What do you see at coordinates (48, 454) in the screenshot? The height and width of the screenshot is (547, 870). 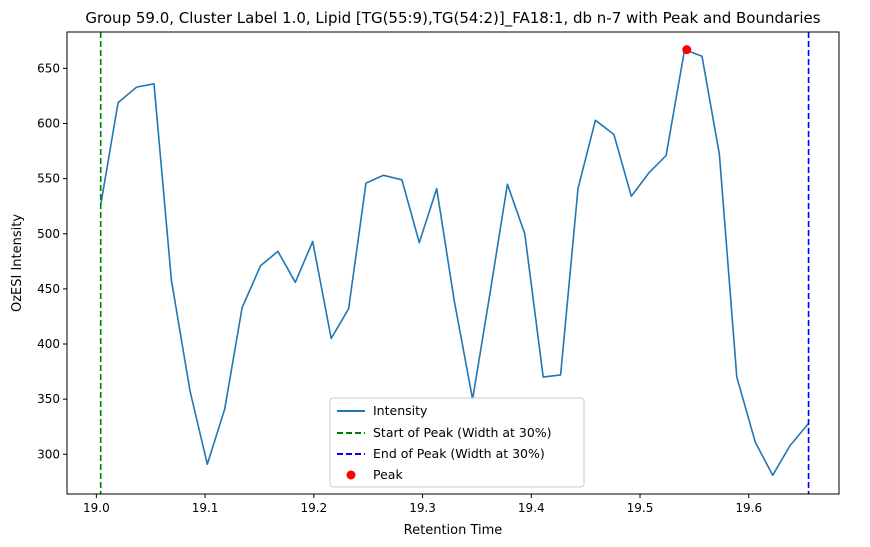 I see `y-tick-label: 300` at bounding box center [48, 454].